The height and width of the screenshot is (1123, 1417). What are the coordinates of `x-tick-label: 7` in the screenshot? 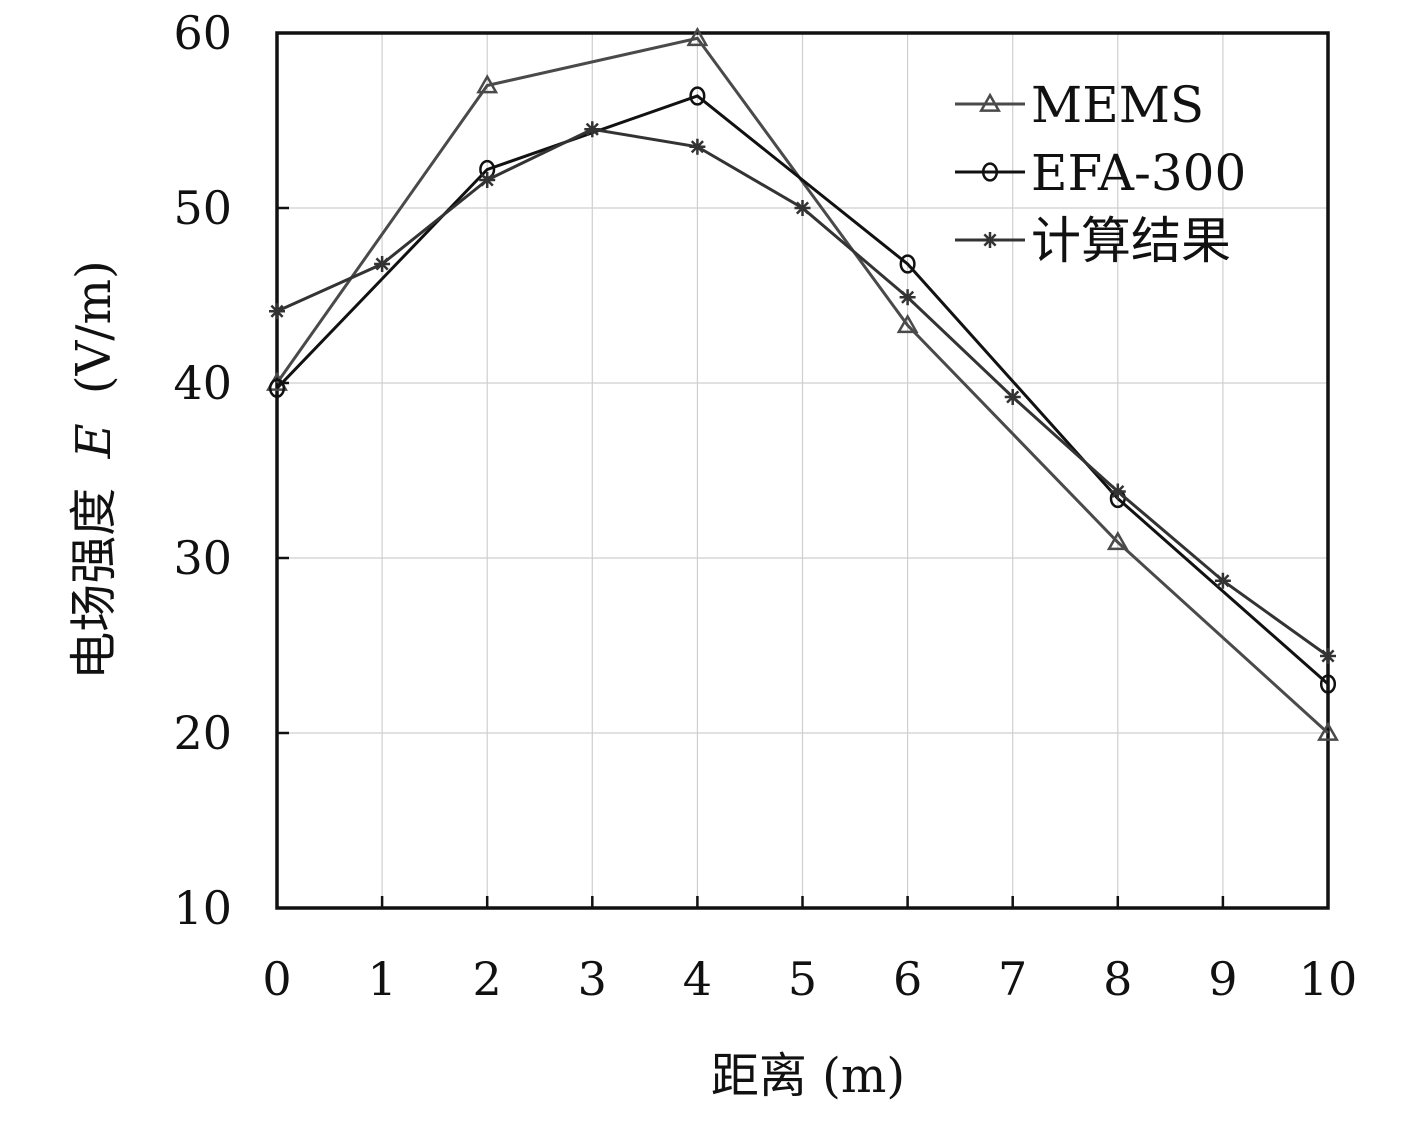 It's located at (1012, 979).